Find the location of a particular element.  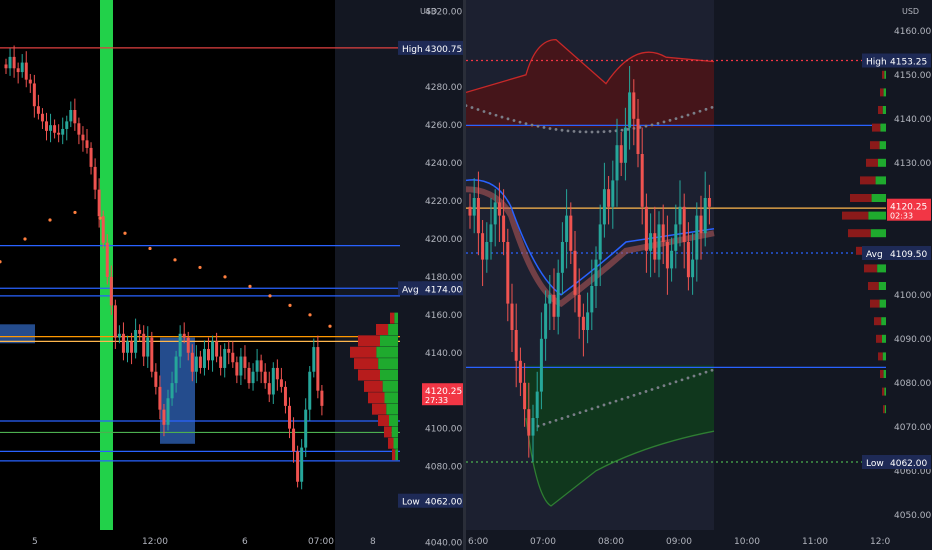

level-price: 4062.00 is located at coordinates (908, 464).